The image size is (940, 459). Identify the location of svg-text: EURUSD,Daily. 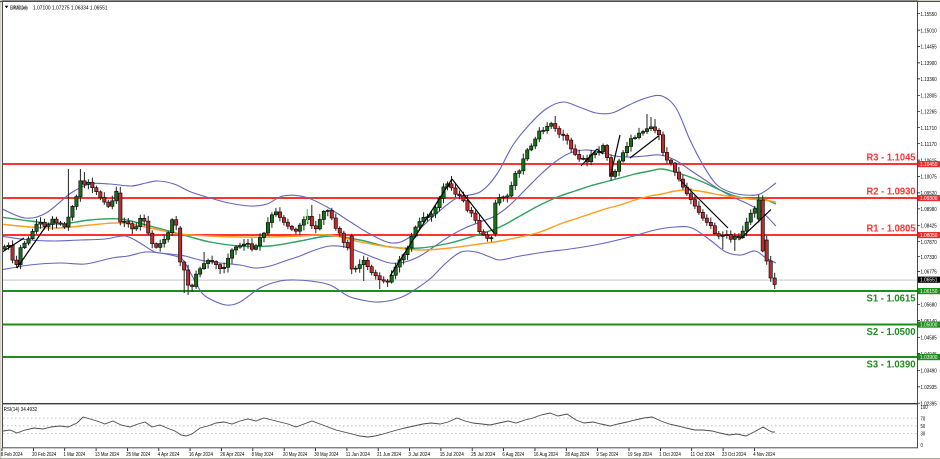
(19, 8).